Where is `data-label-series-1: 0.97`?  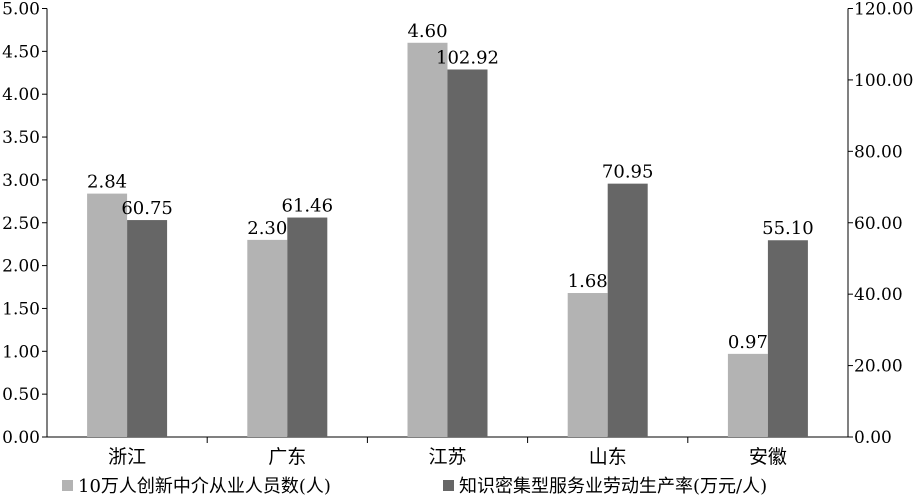 data-label-series-1: 0.97 is located at coordinates (748, 342).